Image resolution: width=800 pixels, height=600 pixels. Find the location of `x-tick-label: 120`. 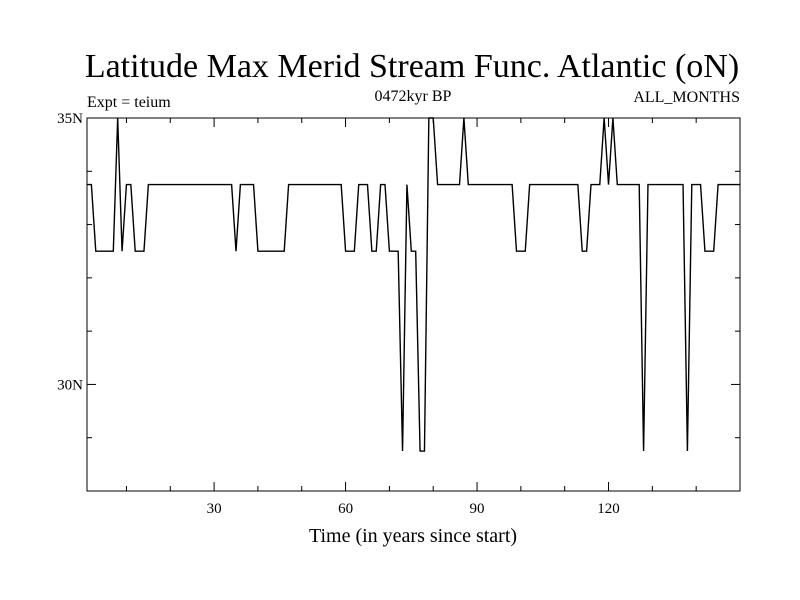

x-tick-label: 120 is located at coordinates (608, 509).